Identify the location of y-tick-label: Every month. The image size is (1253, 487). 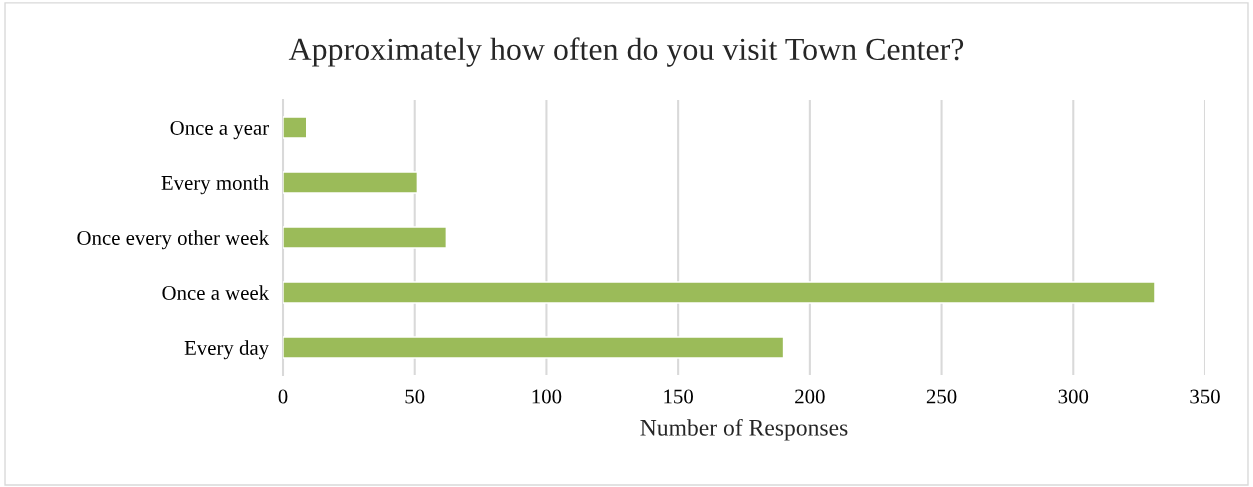
(215, 185).